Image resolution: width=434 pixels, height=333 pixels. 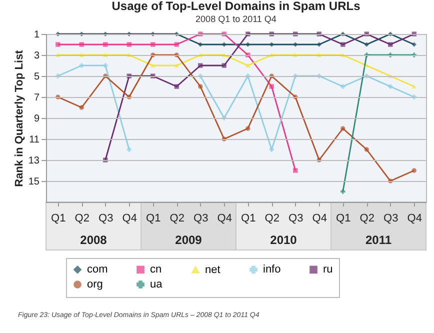 What do you see at coordinates (328, 270) in the screenshot?
I see `legend-label: ru` at bounding box center [328, 270].